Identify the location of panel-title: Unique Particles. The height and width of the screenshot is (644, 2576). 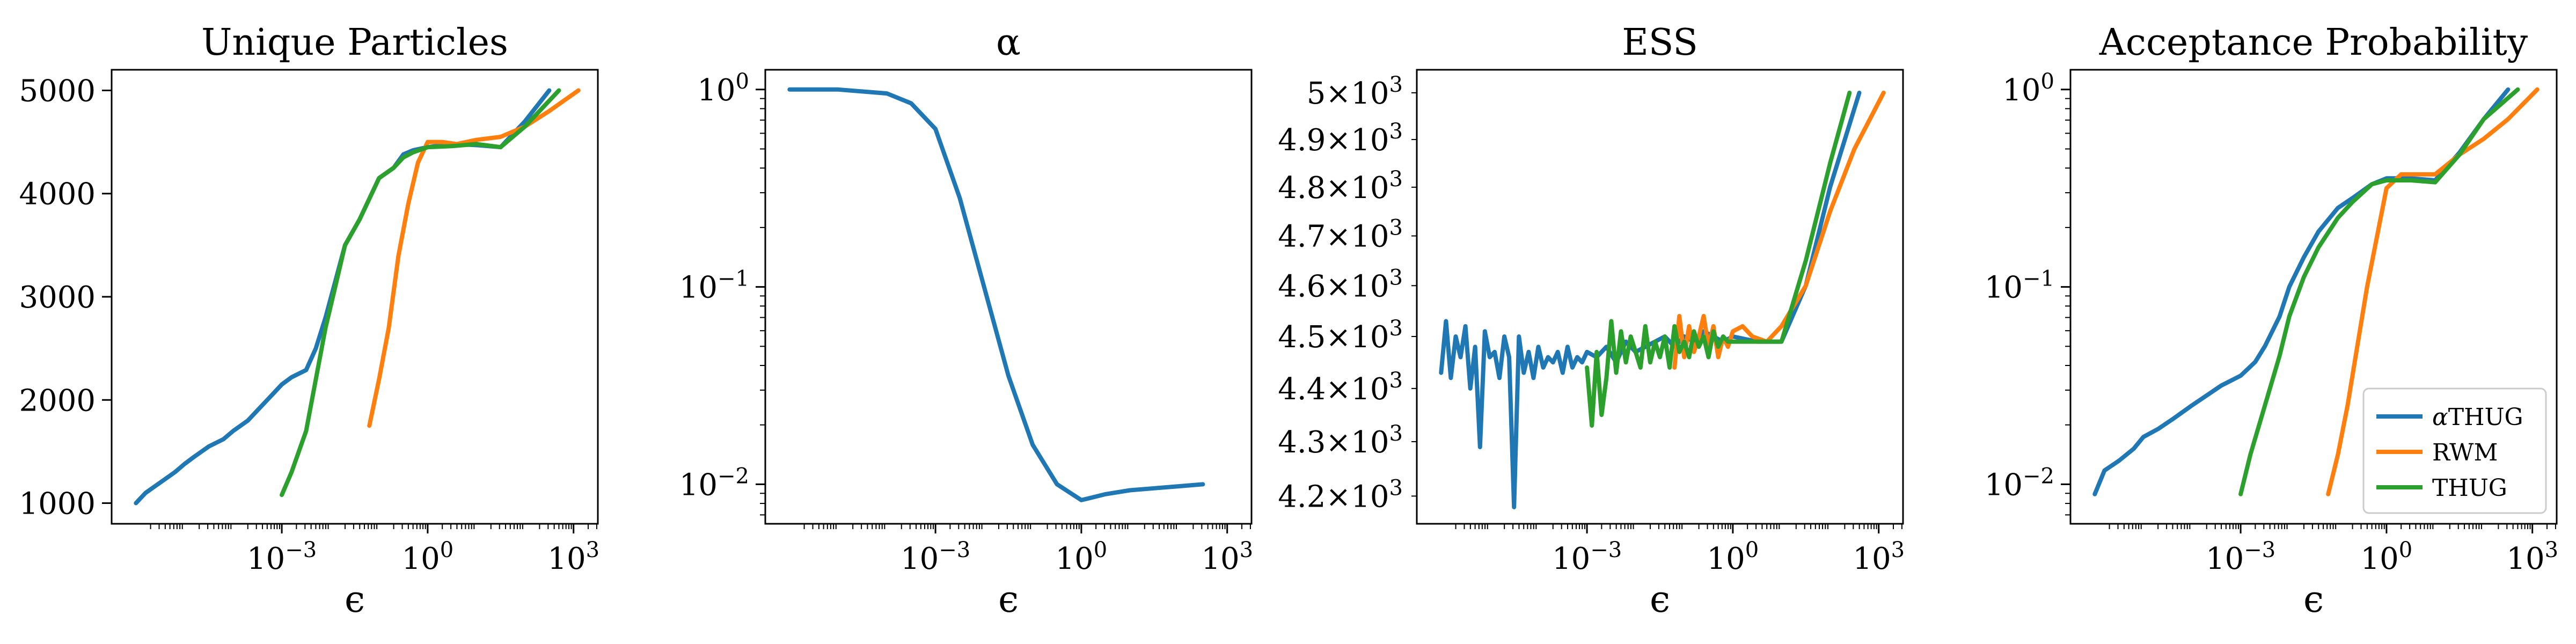
(354, 42).